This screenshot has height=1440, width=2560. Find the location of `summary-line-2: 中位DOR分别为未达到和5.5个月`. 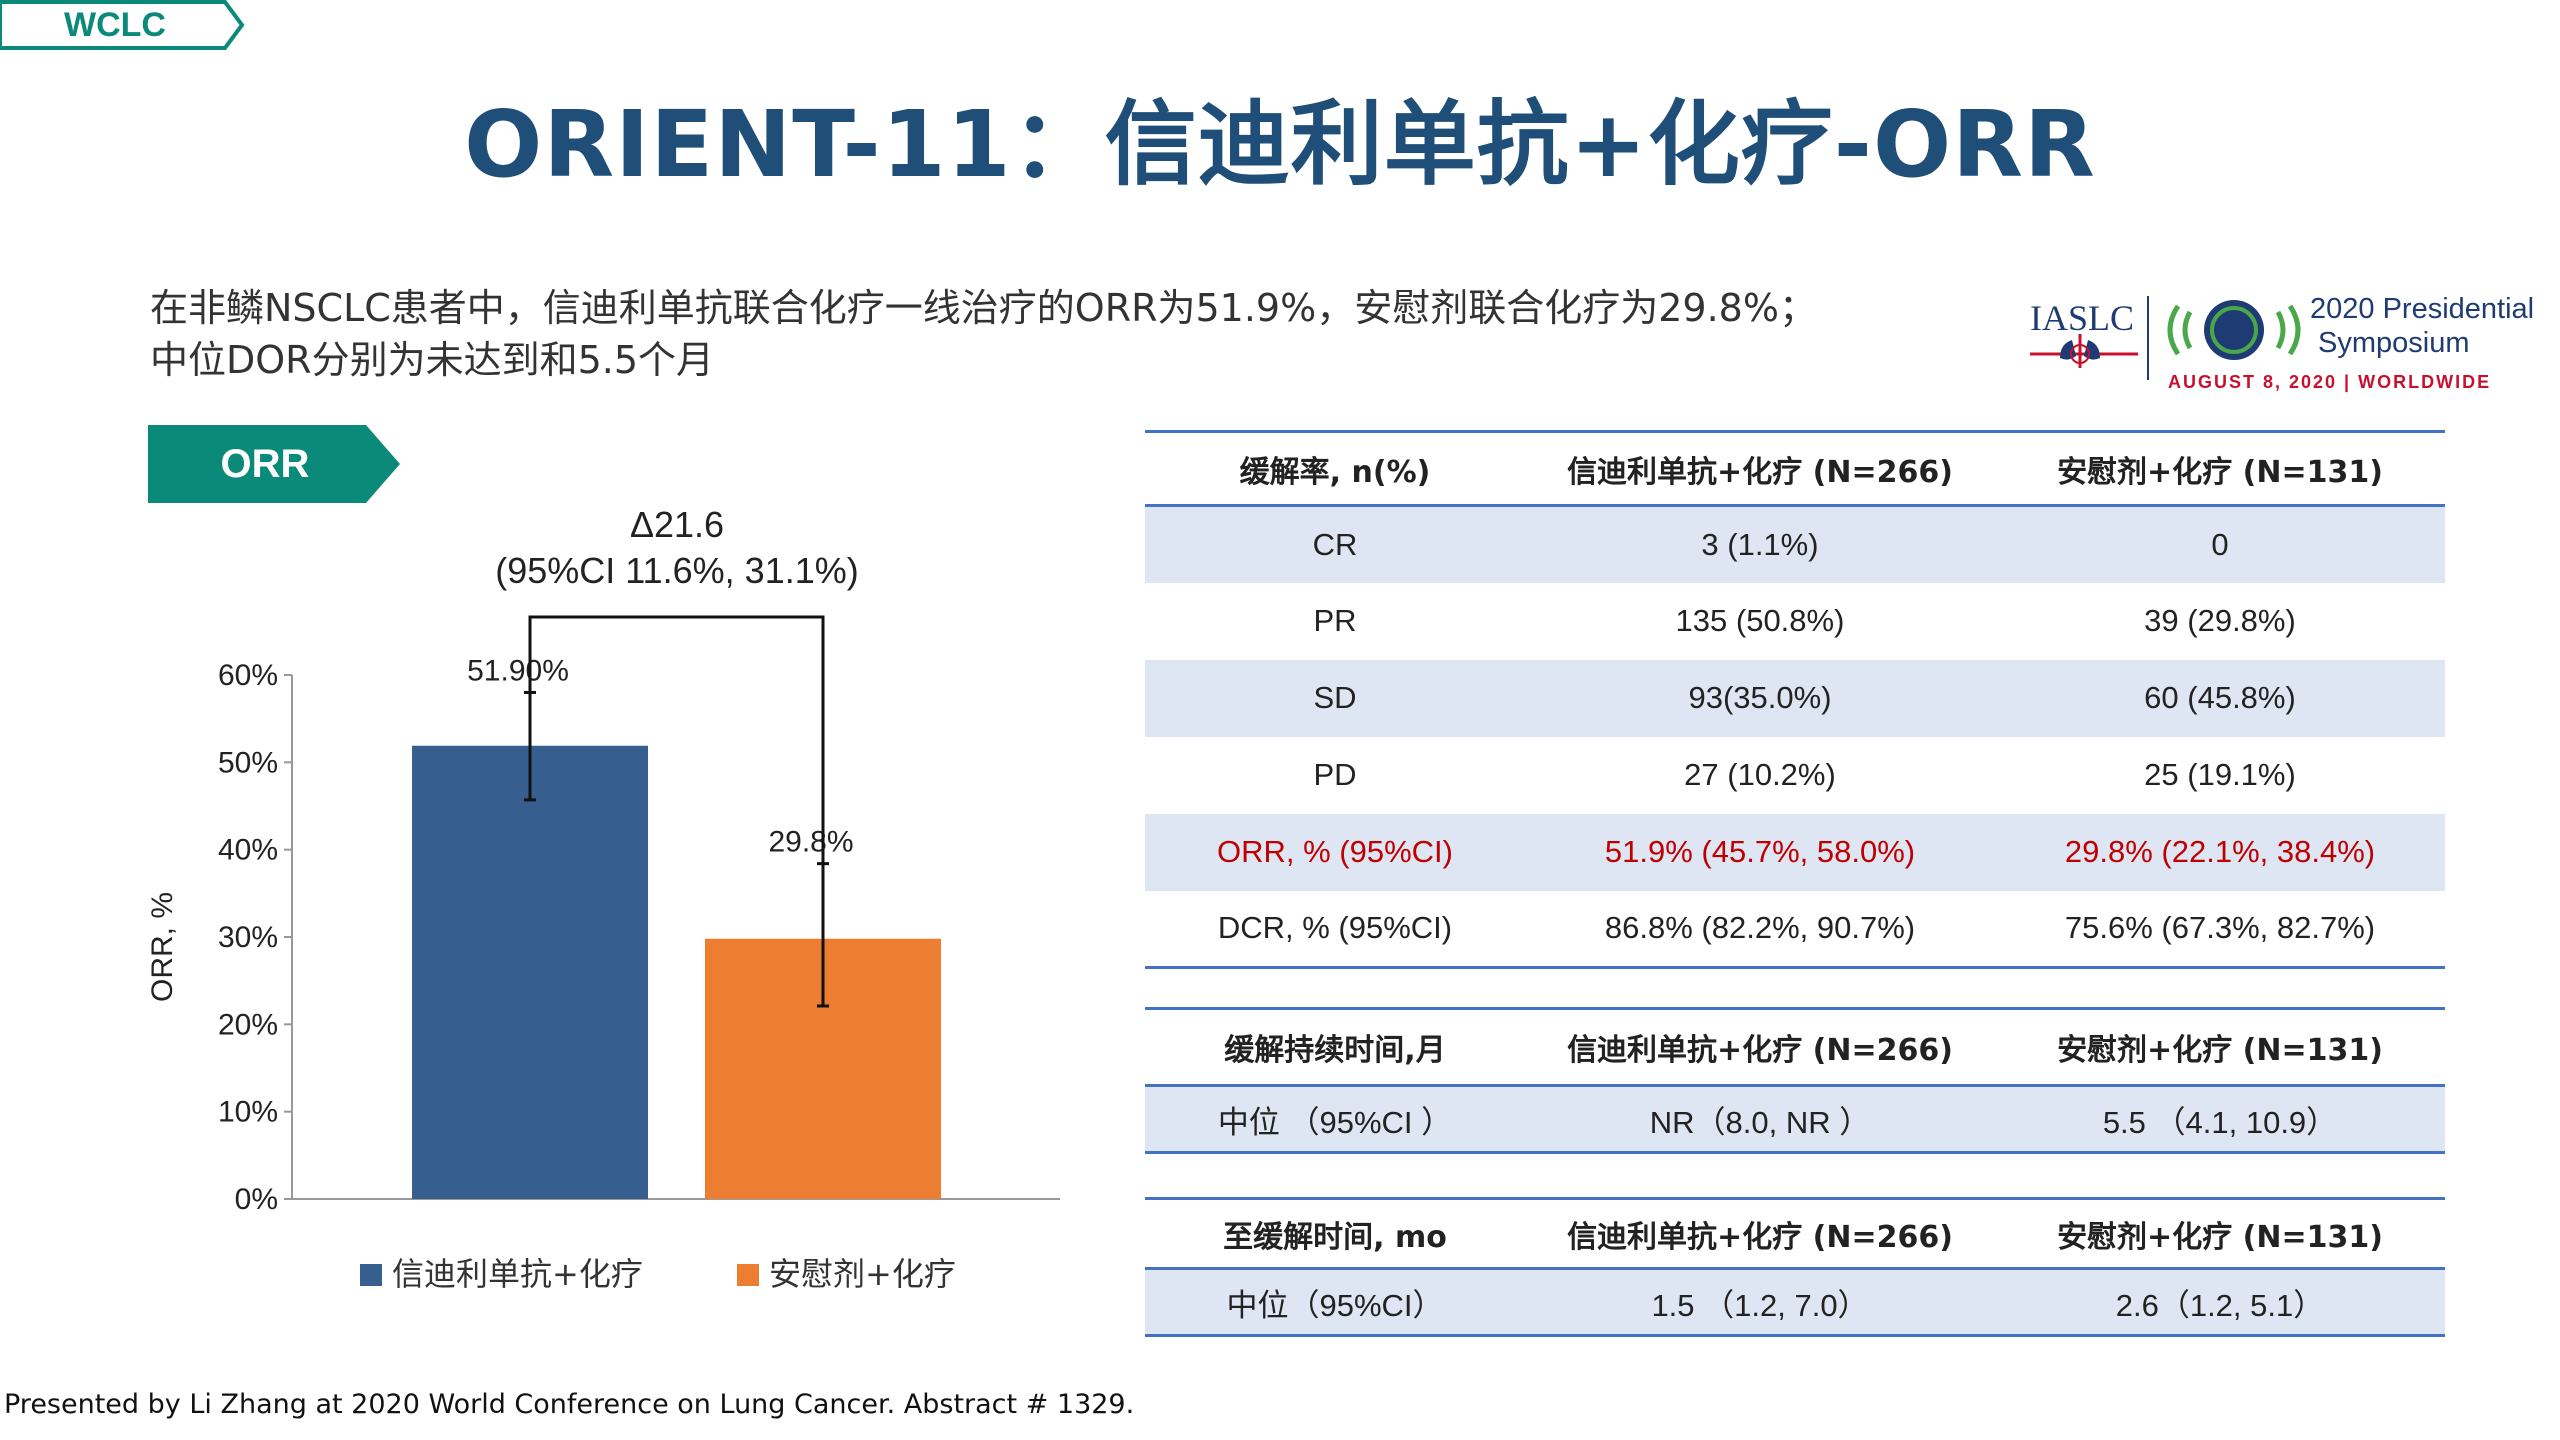

summary-line-2: 中位DOR分别为未达到和5.5个月 is located at coordinates (432, 360).